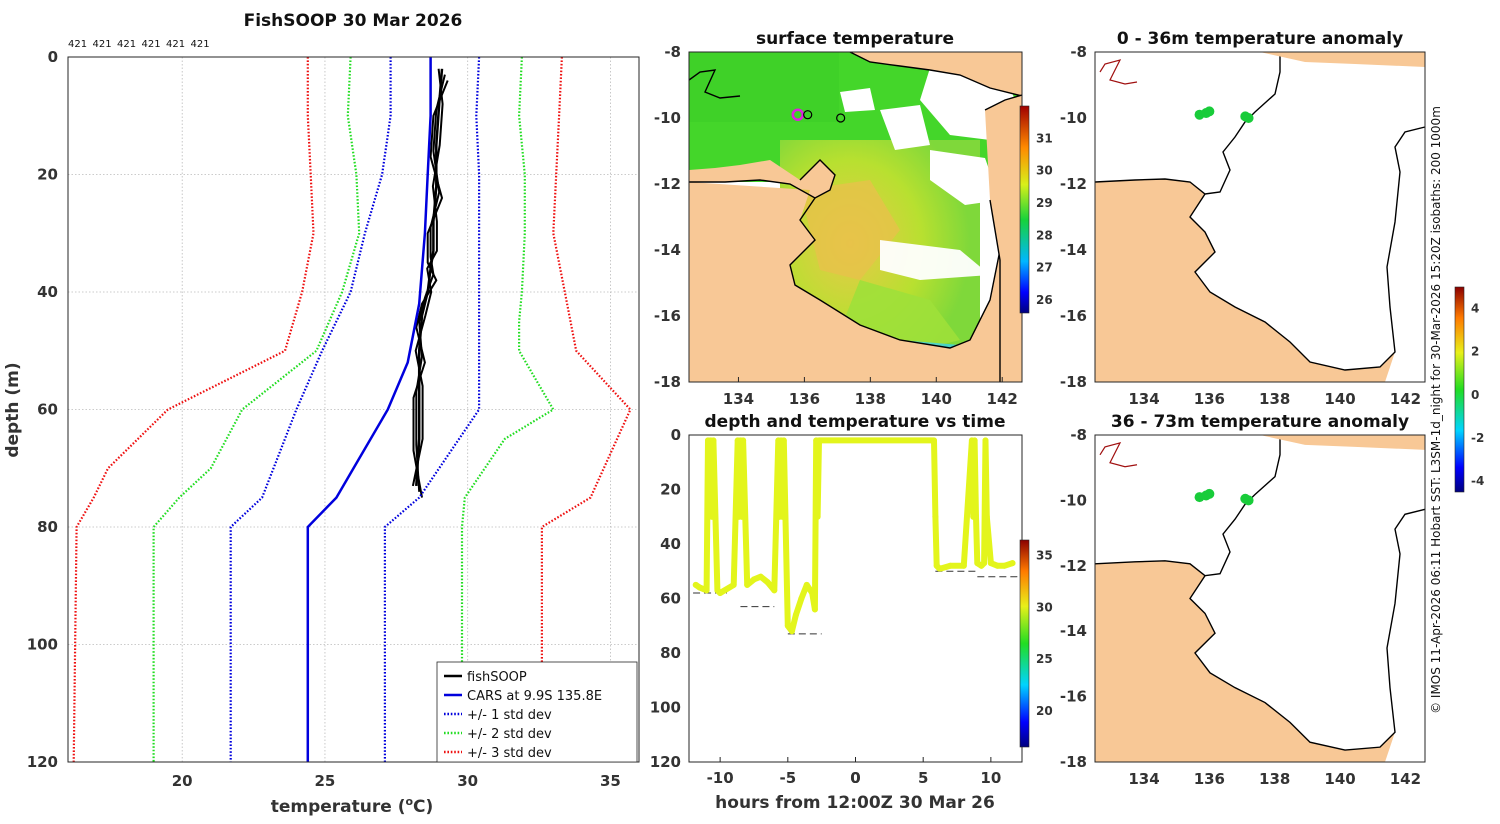 Image resolution: width=1500 pixels, height=824 pixels. Describe the element at coordinates (42, 645) in the screenshot. I see `profile-y-tick: 100` at that location.